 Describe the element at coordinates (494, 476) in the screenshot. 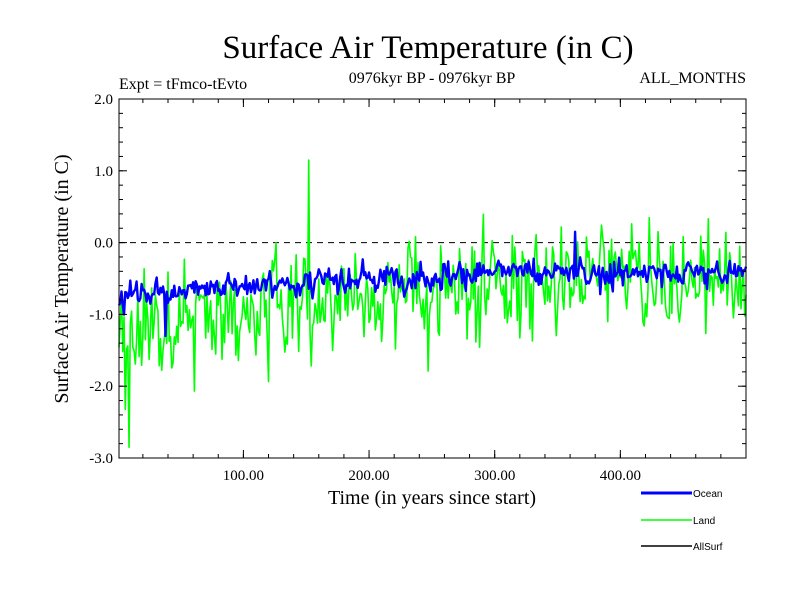

I see `x-tick-label: 300.00` at that location.